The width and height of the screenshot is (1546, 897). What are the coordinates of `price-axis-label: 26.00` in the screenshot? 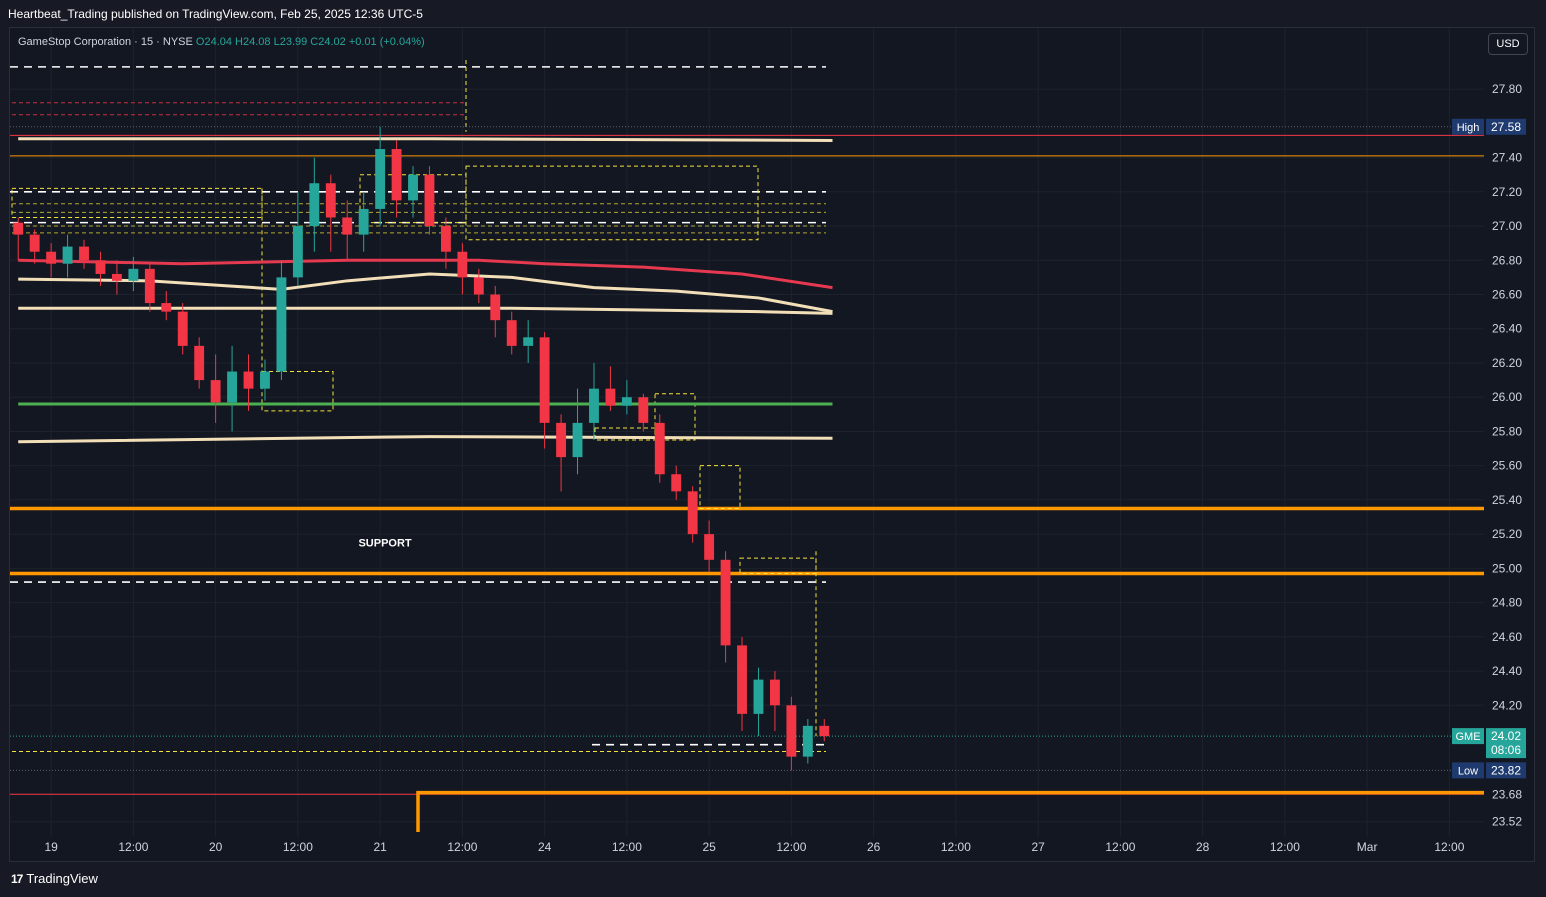 It's located at (1507, 397).